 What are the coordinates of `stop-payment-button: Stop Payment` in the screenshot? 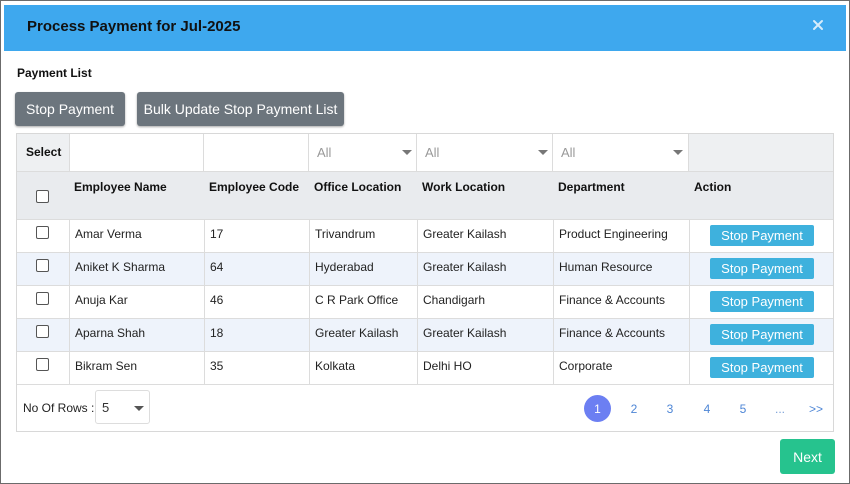 It's located at (70, 109).